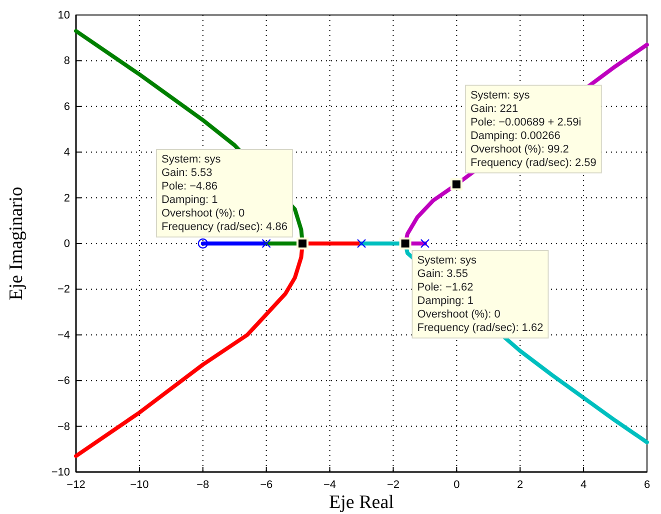  What do you see at coordinates (60, 472) in the screenshot?
I see `y-tick-label: −10` at bounding box center [60, 472].